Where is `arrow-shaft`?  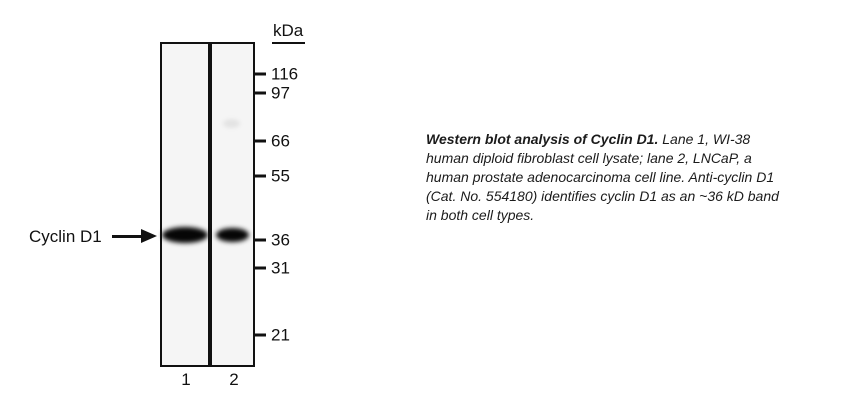
arrow-shaft is located at coordinates (127, 236).